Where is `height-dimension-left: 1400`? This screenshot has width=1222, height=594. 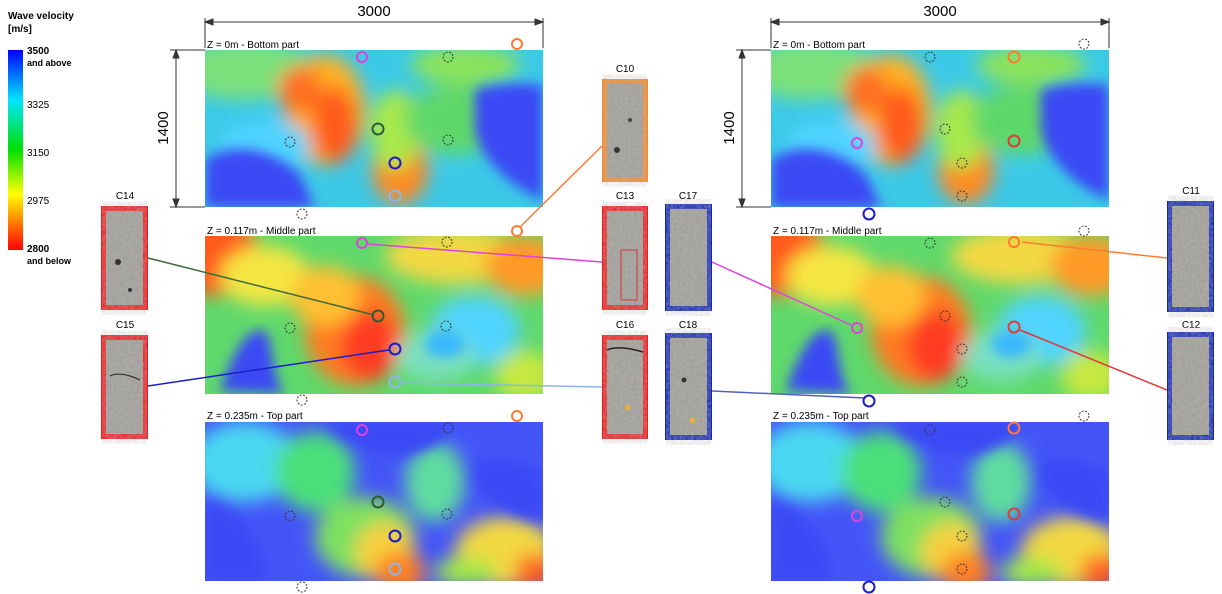
height-dimension-left: 1400 is located at coordinates (163, 127).